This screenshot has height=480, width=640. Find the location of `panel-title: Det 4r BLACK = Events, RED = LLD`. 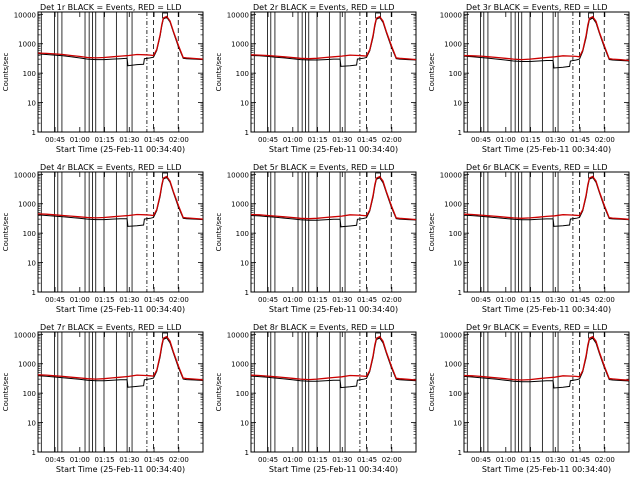

panel-title: Det 4r BLACK = Events, RED = LLD is located at coordinates (111, 167).